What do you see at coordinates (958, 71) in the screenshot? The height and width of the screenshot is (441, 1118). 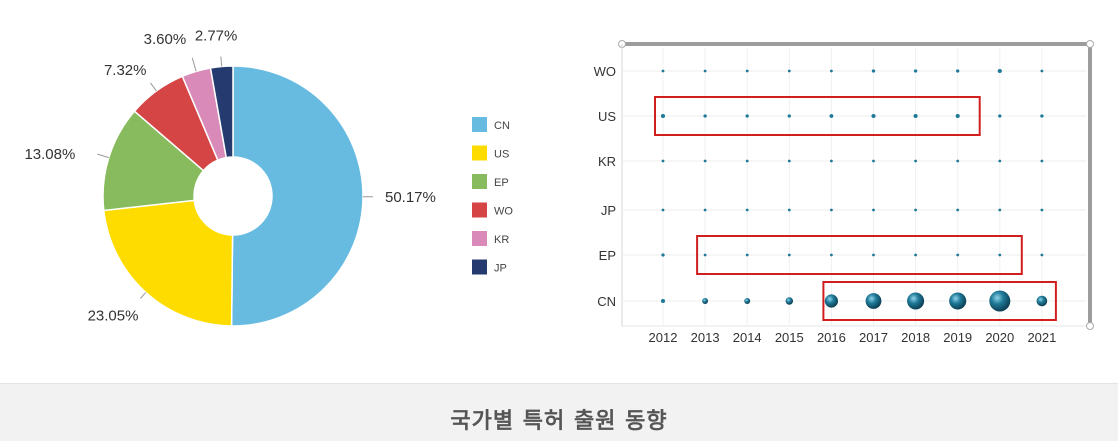 I see `bubble-wo-2019` at bounding box center [958, 71].